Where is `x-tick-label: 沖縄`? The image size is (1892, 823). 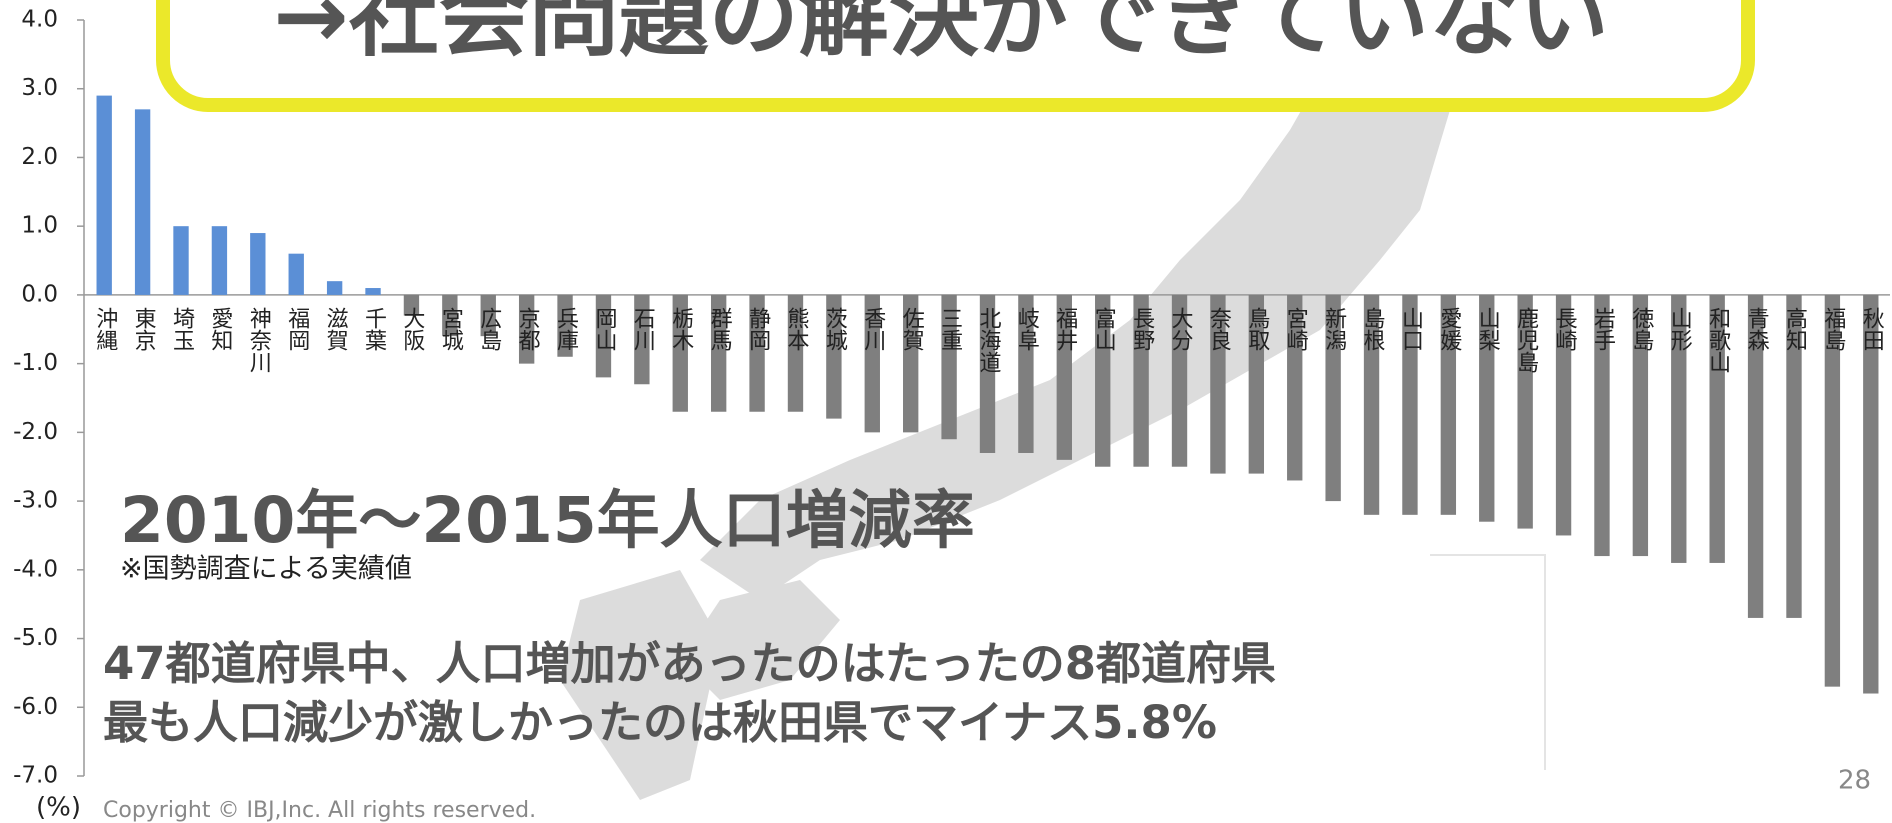 x-tick-label: 沖縄 is located at coordinates (105, 329).